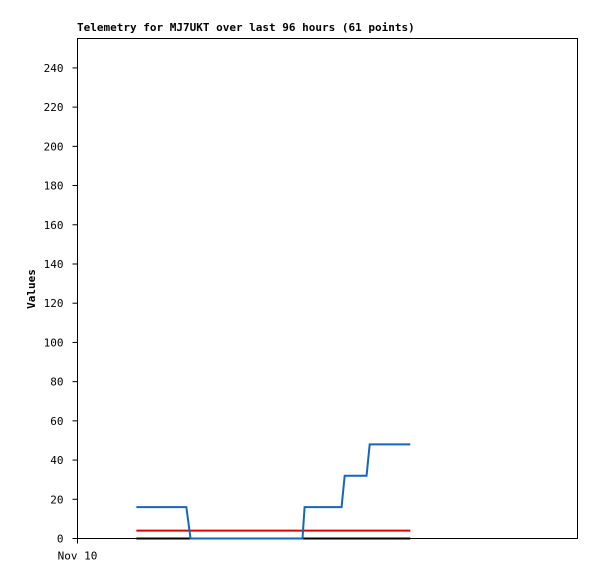 This screenshot has width=597, height=579. Describe the element at coordinates (54, 186) in the screenshot. I see `y-tick-label: 180` at that location.